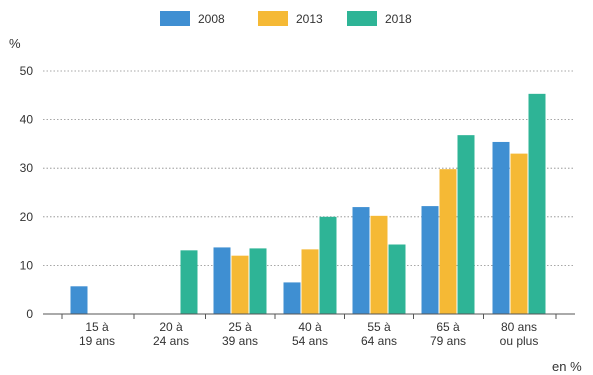 This screenshot has width=593, height=375. Describe the element at coordinates (310, 341) in the screenshot. I see `x-category-label: 54 ans` at that location.